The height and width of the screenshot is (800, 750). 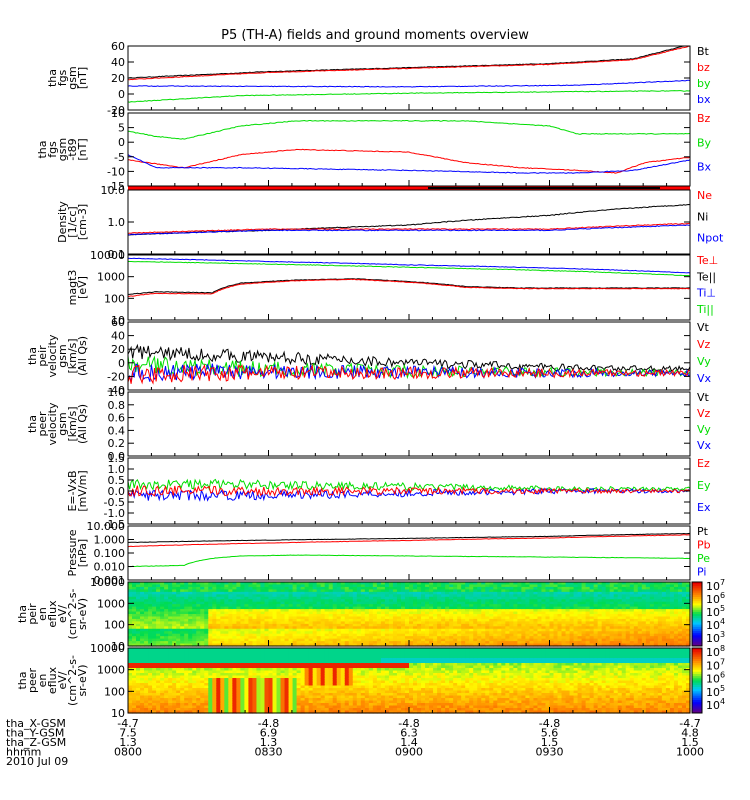 What do you see at coordinates (114, 513) in the screenshot?
I see `y-tick-label: -1.0` at bounding box center [114, 513].